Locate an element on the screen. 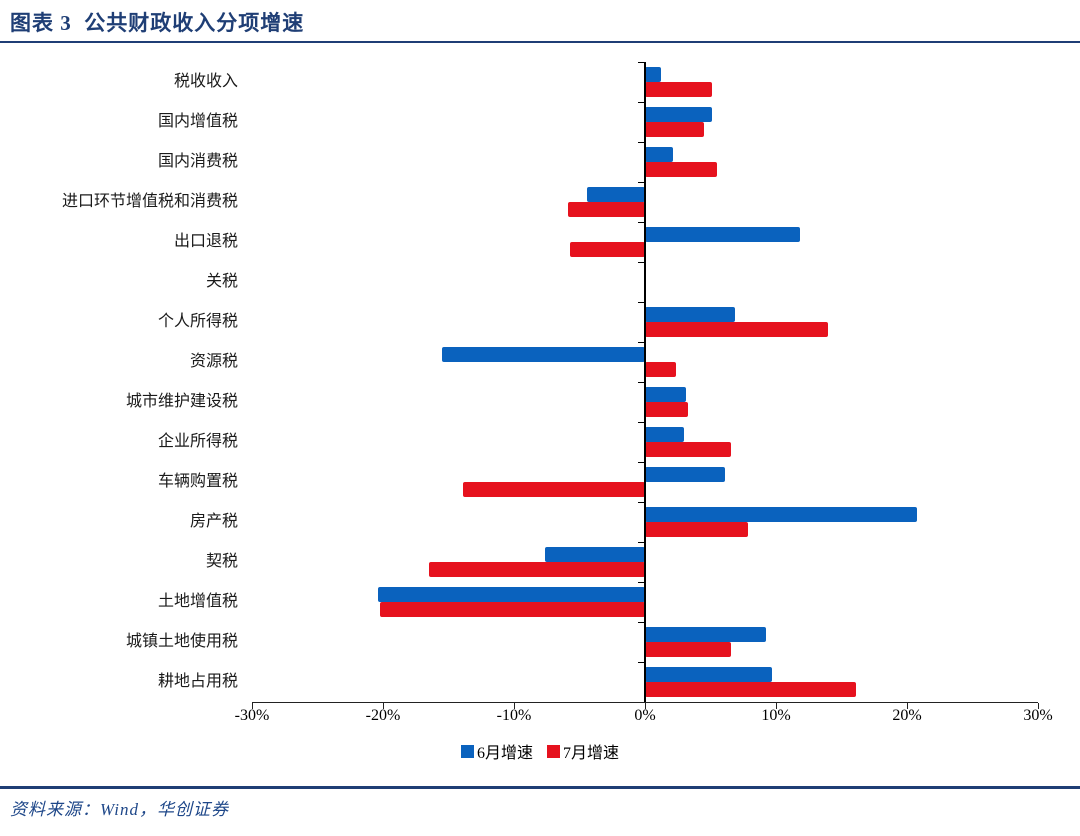 This screenshot has width=1080, height=836. category-label: 国内增值税 is located at coordinates (197, 121).